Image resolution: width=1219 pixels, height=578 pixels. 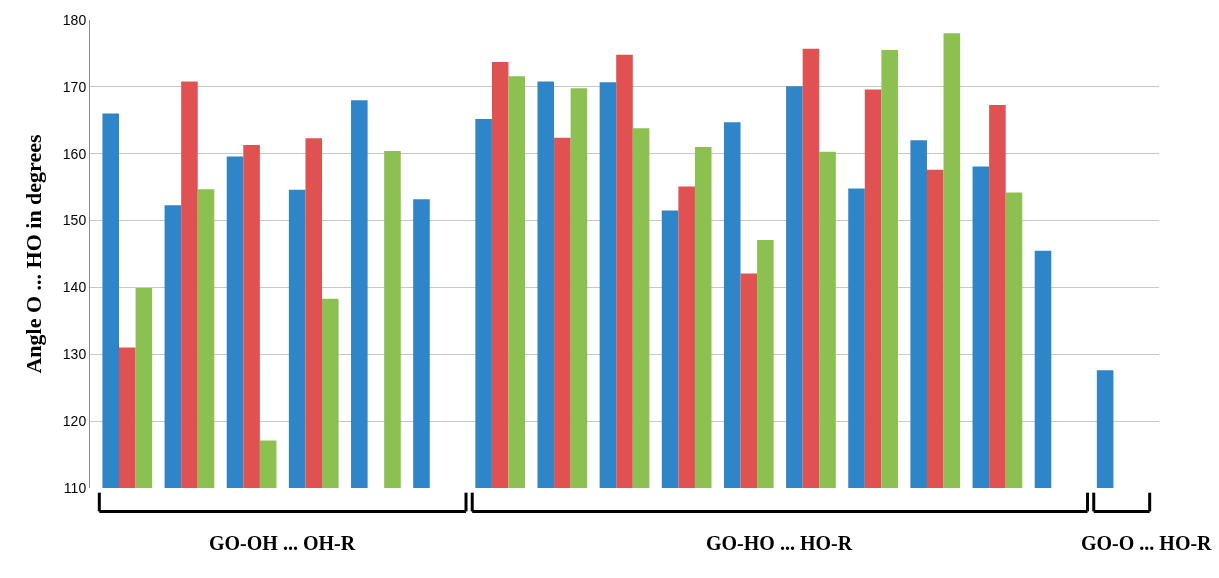 What do you see at coordinates (74, 421) in the screenshot?
I see `y-tick-label: 120` at bounding box center [74, 421].